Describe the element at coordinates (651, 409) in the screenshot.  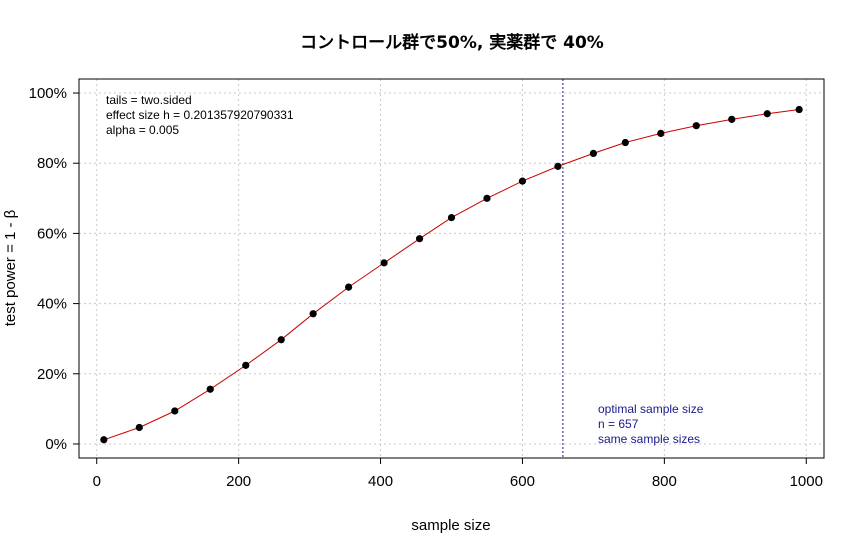
I see `annotation-line: optimal sample size` at that location.